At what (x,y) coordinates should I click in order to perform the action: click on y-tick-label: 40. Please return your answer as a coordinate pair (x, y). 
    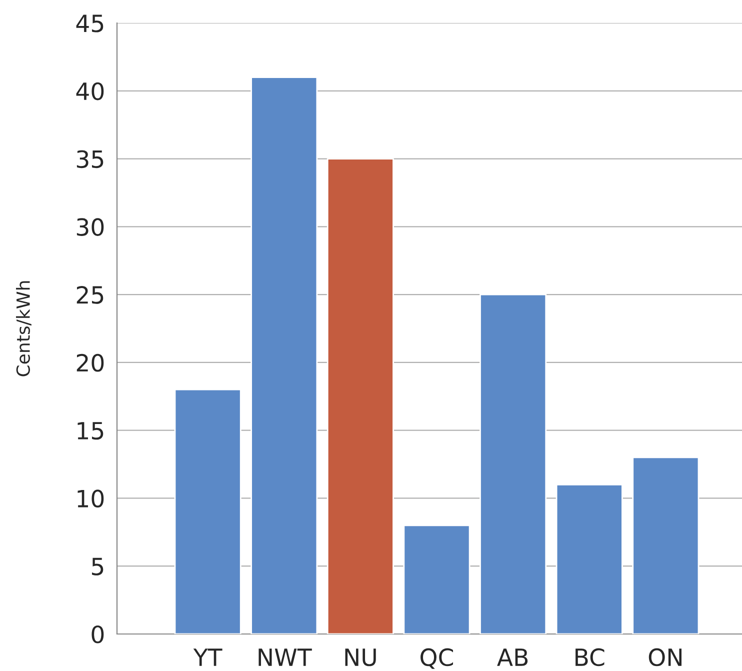
    Looking at the image, I should click on (90, 91).